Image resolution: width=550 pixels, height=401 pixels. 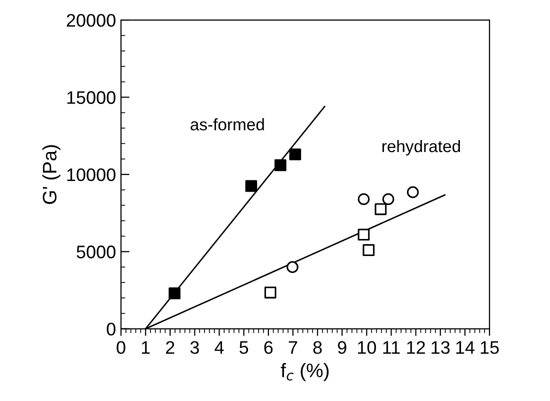 What do you see at coordinates (121, 347) in the screenshot?
I see `x-tick-label: 0` at bounding box center [121, 347].